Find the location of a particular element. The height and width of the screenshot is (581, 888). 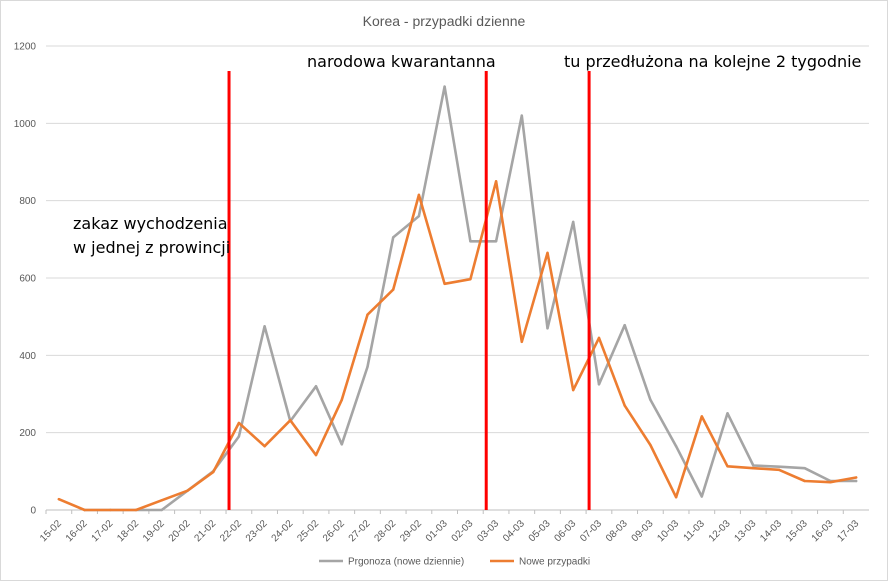

x-tick-label: 26-02 is located at coordinates (334, 531).